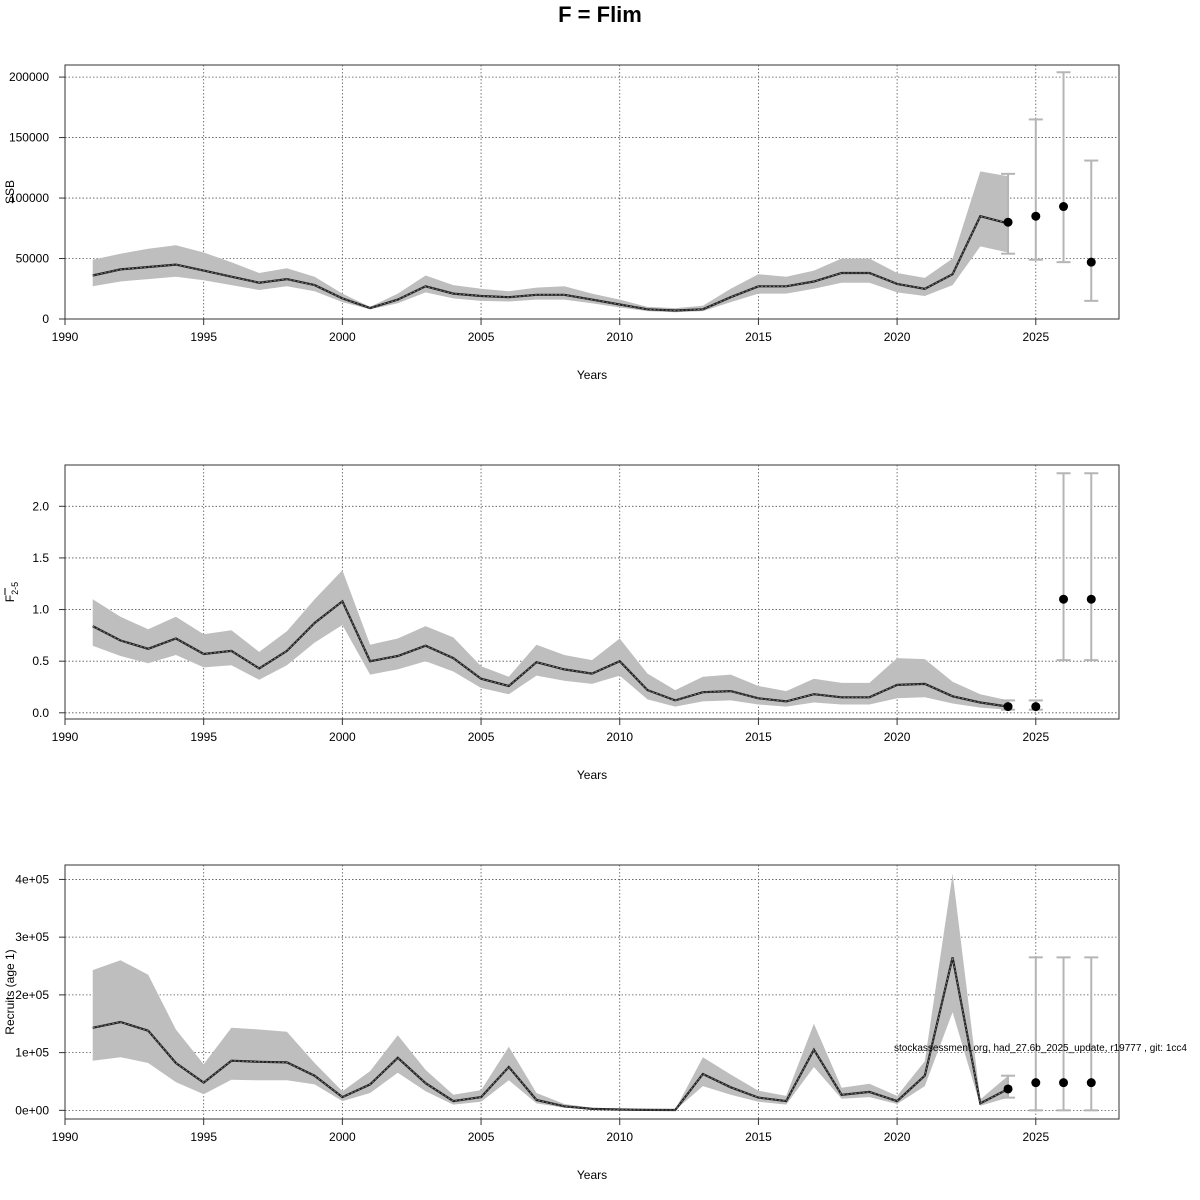 The image size is (1200, 1200). What do you see at coordinates (29, 77) in the screenshot?
I see `y-tick-label: 200000` at bounding box center [29, 77].